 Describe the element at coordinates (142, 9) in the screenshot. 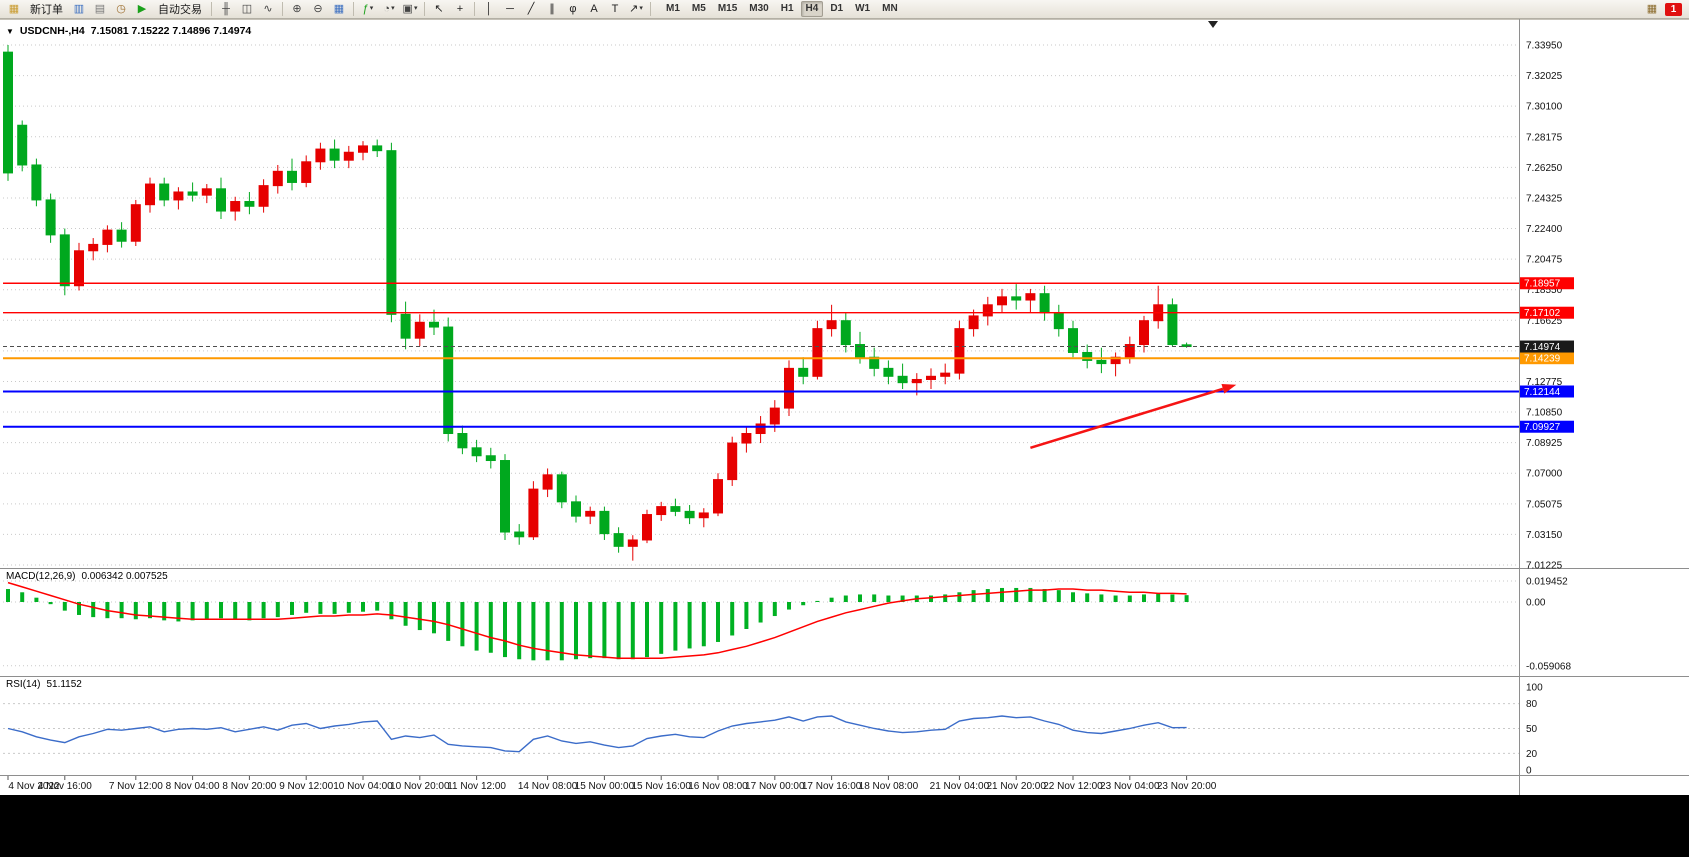

I see `autotrading-icon: ▶` at that location.